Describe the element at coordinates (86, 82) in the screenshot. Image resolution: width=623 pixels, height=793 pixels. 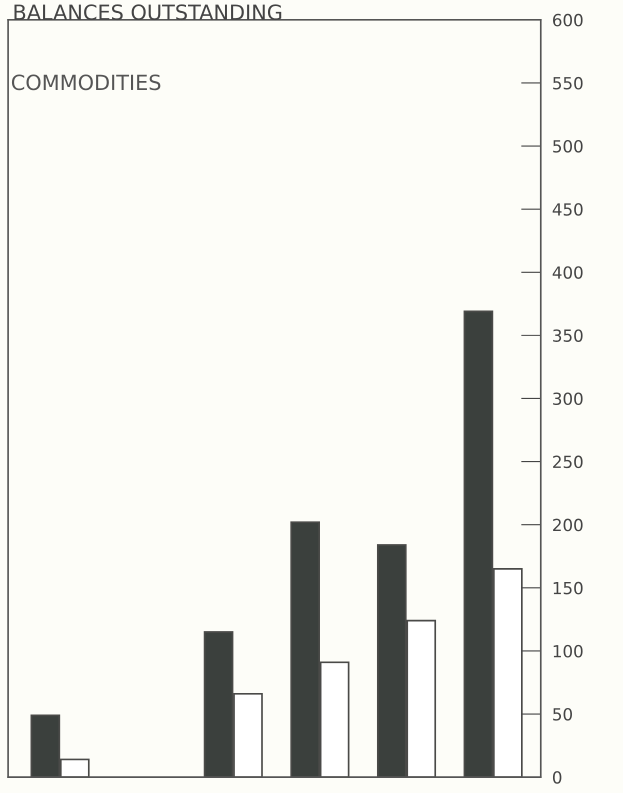
I see `annotation: COMMODITIES` at that location.